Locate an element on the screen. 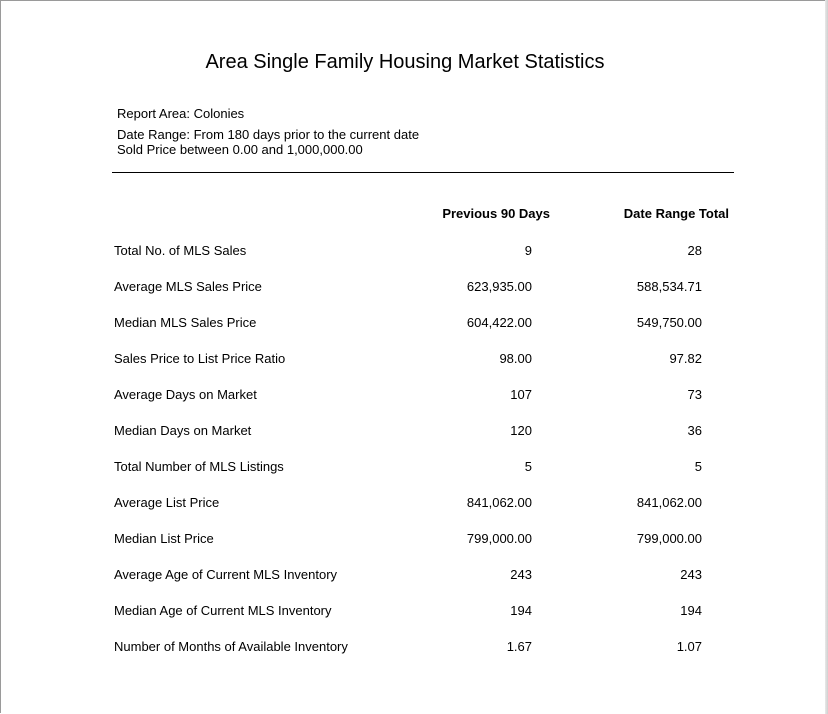  date-range-total-value: 5 is located at coordinates (698, 466).